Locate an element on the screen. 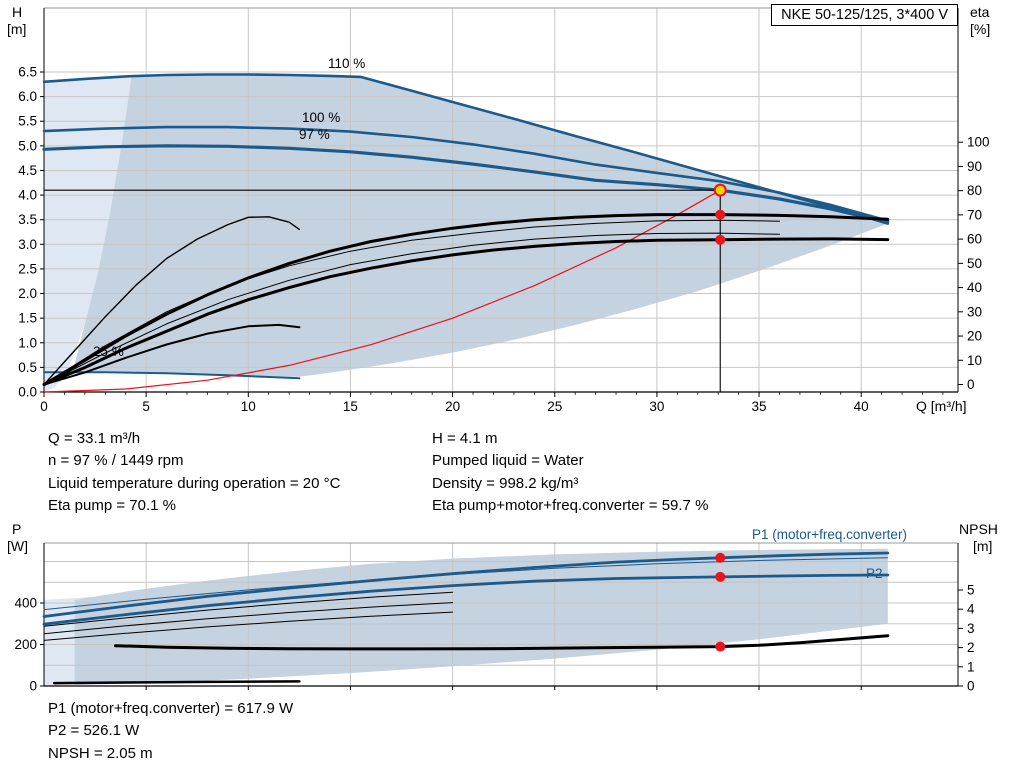 The height and width of the screenshot is (781, 1024). curve-p1 is located at coordinates (466, 584).